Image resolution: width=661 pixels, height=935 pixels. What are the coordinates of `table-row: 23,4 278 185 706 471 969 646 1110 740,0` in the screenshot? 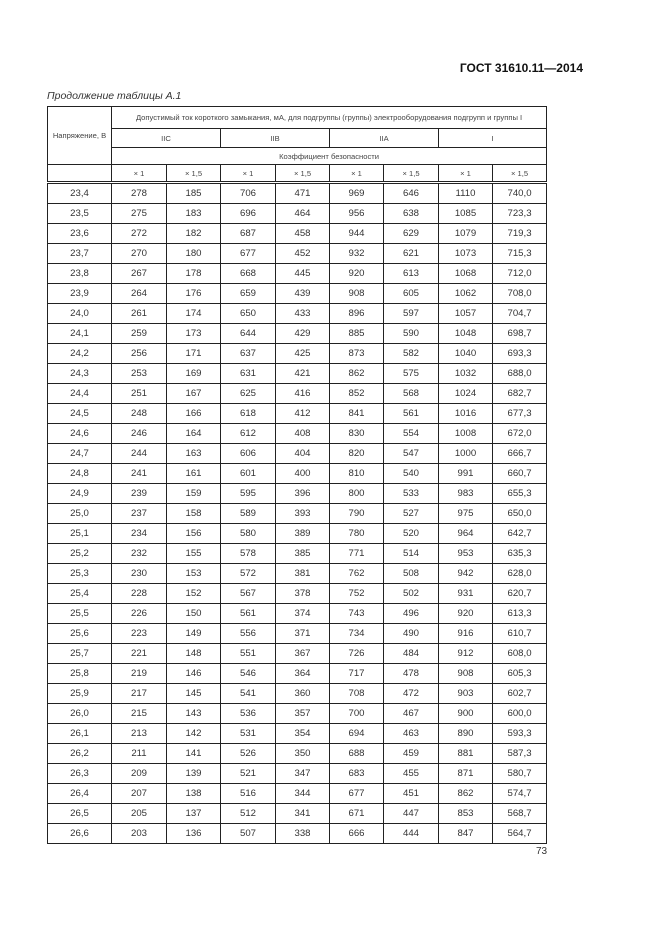 It's located at (297, 193).